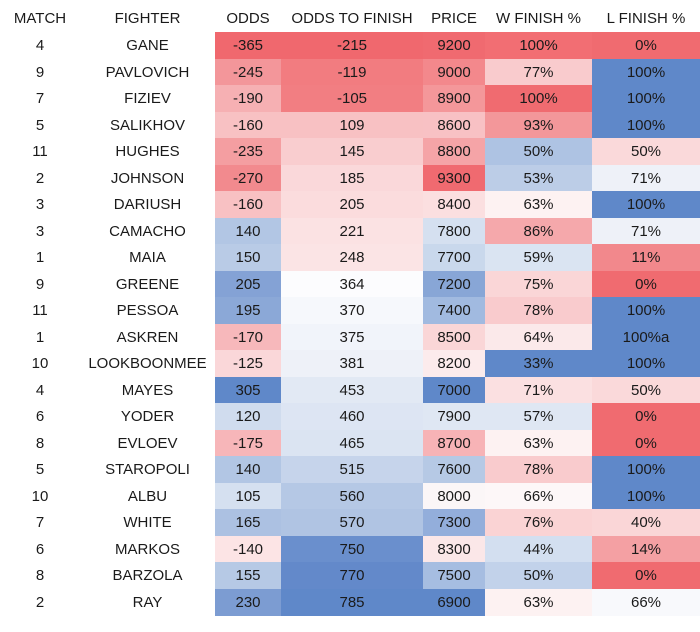 This screenshot has height=632, width=700. Describe the element at coordinates (352, 337) in the screenshot. I see `cell-odds-to-finish: 375` at that location.